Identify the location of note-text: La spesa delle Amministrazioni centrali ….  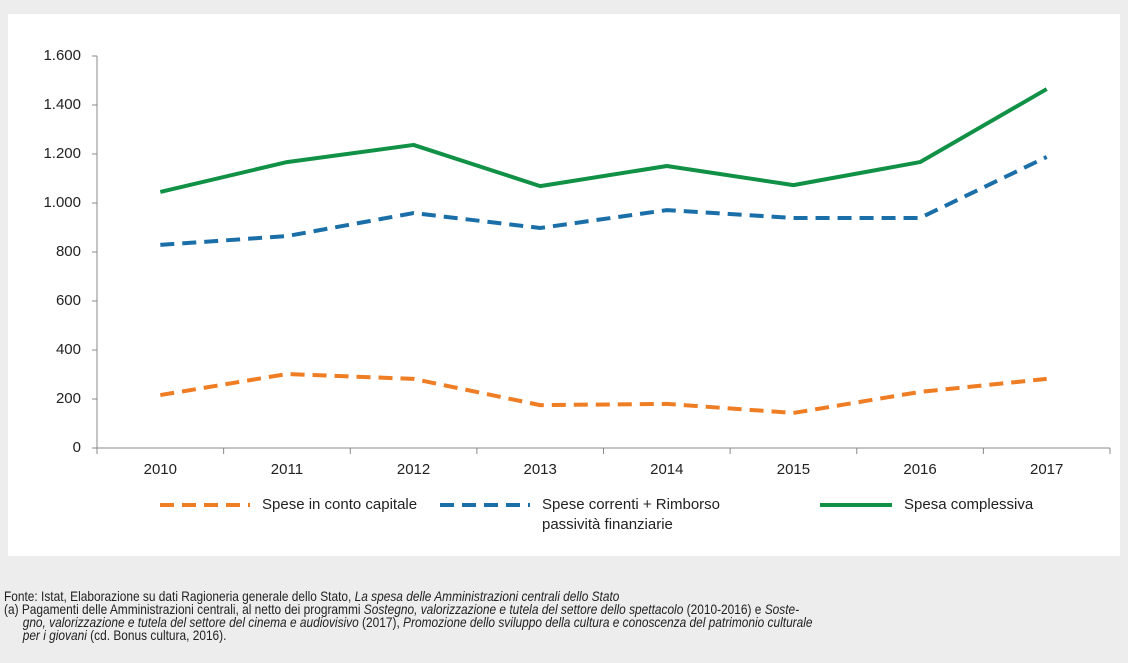
(487, 596).